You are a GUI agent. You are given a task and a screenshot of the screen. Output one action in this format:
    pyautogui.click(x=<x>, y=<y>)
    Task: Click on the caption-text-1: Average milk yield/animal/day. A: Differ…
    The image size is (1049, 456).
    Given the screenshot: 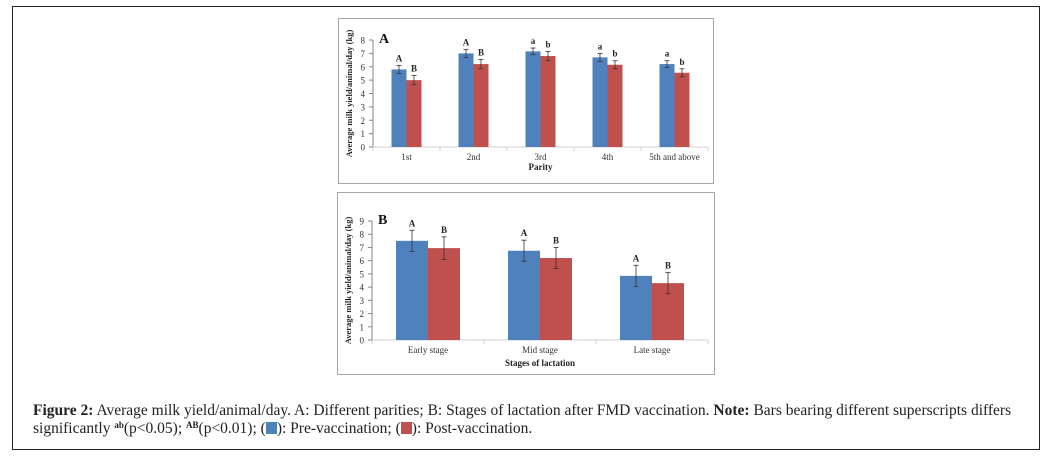 What is the action you would take?
    pyautogui.click(x=403, y=410)
    